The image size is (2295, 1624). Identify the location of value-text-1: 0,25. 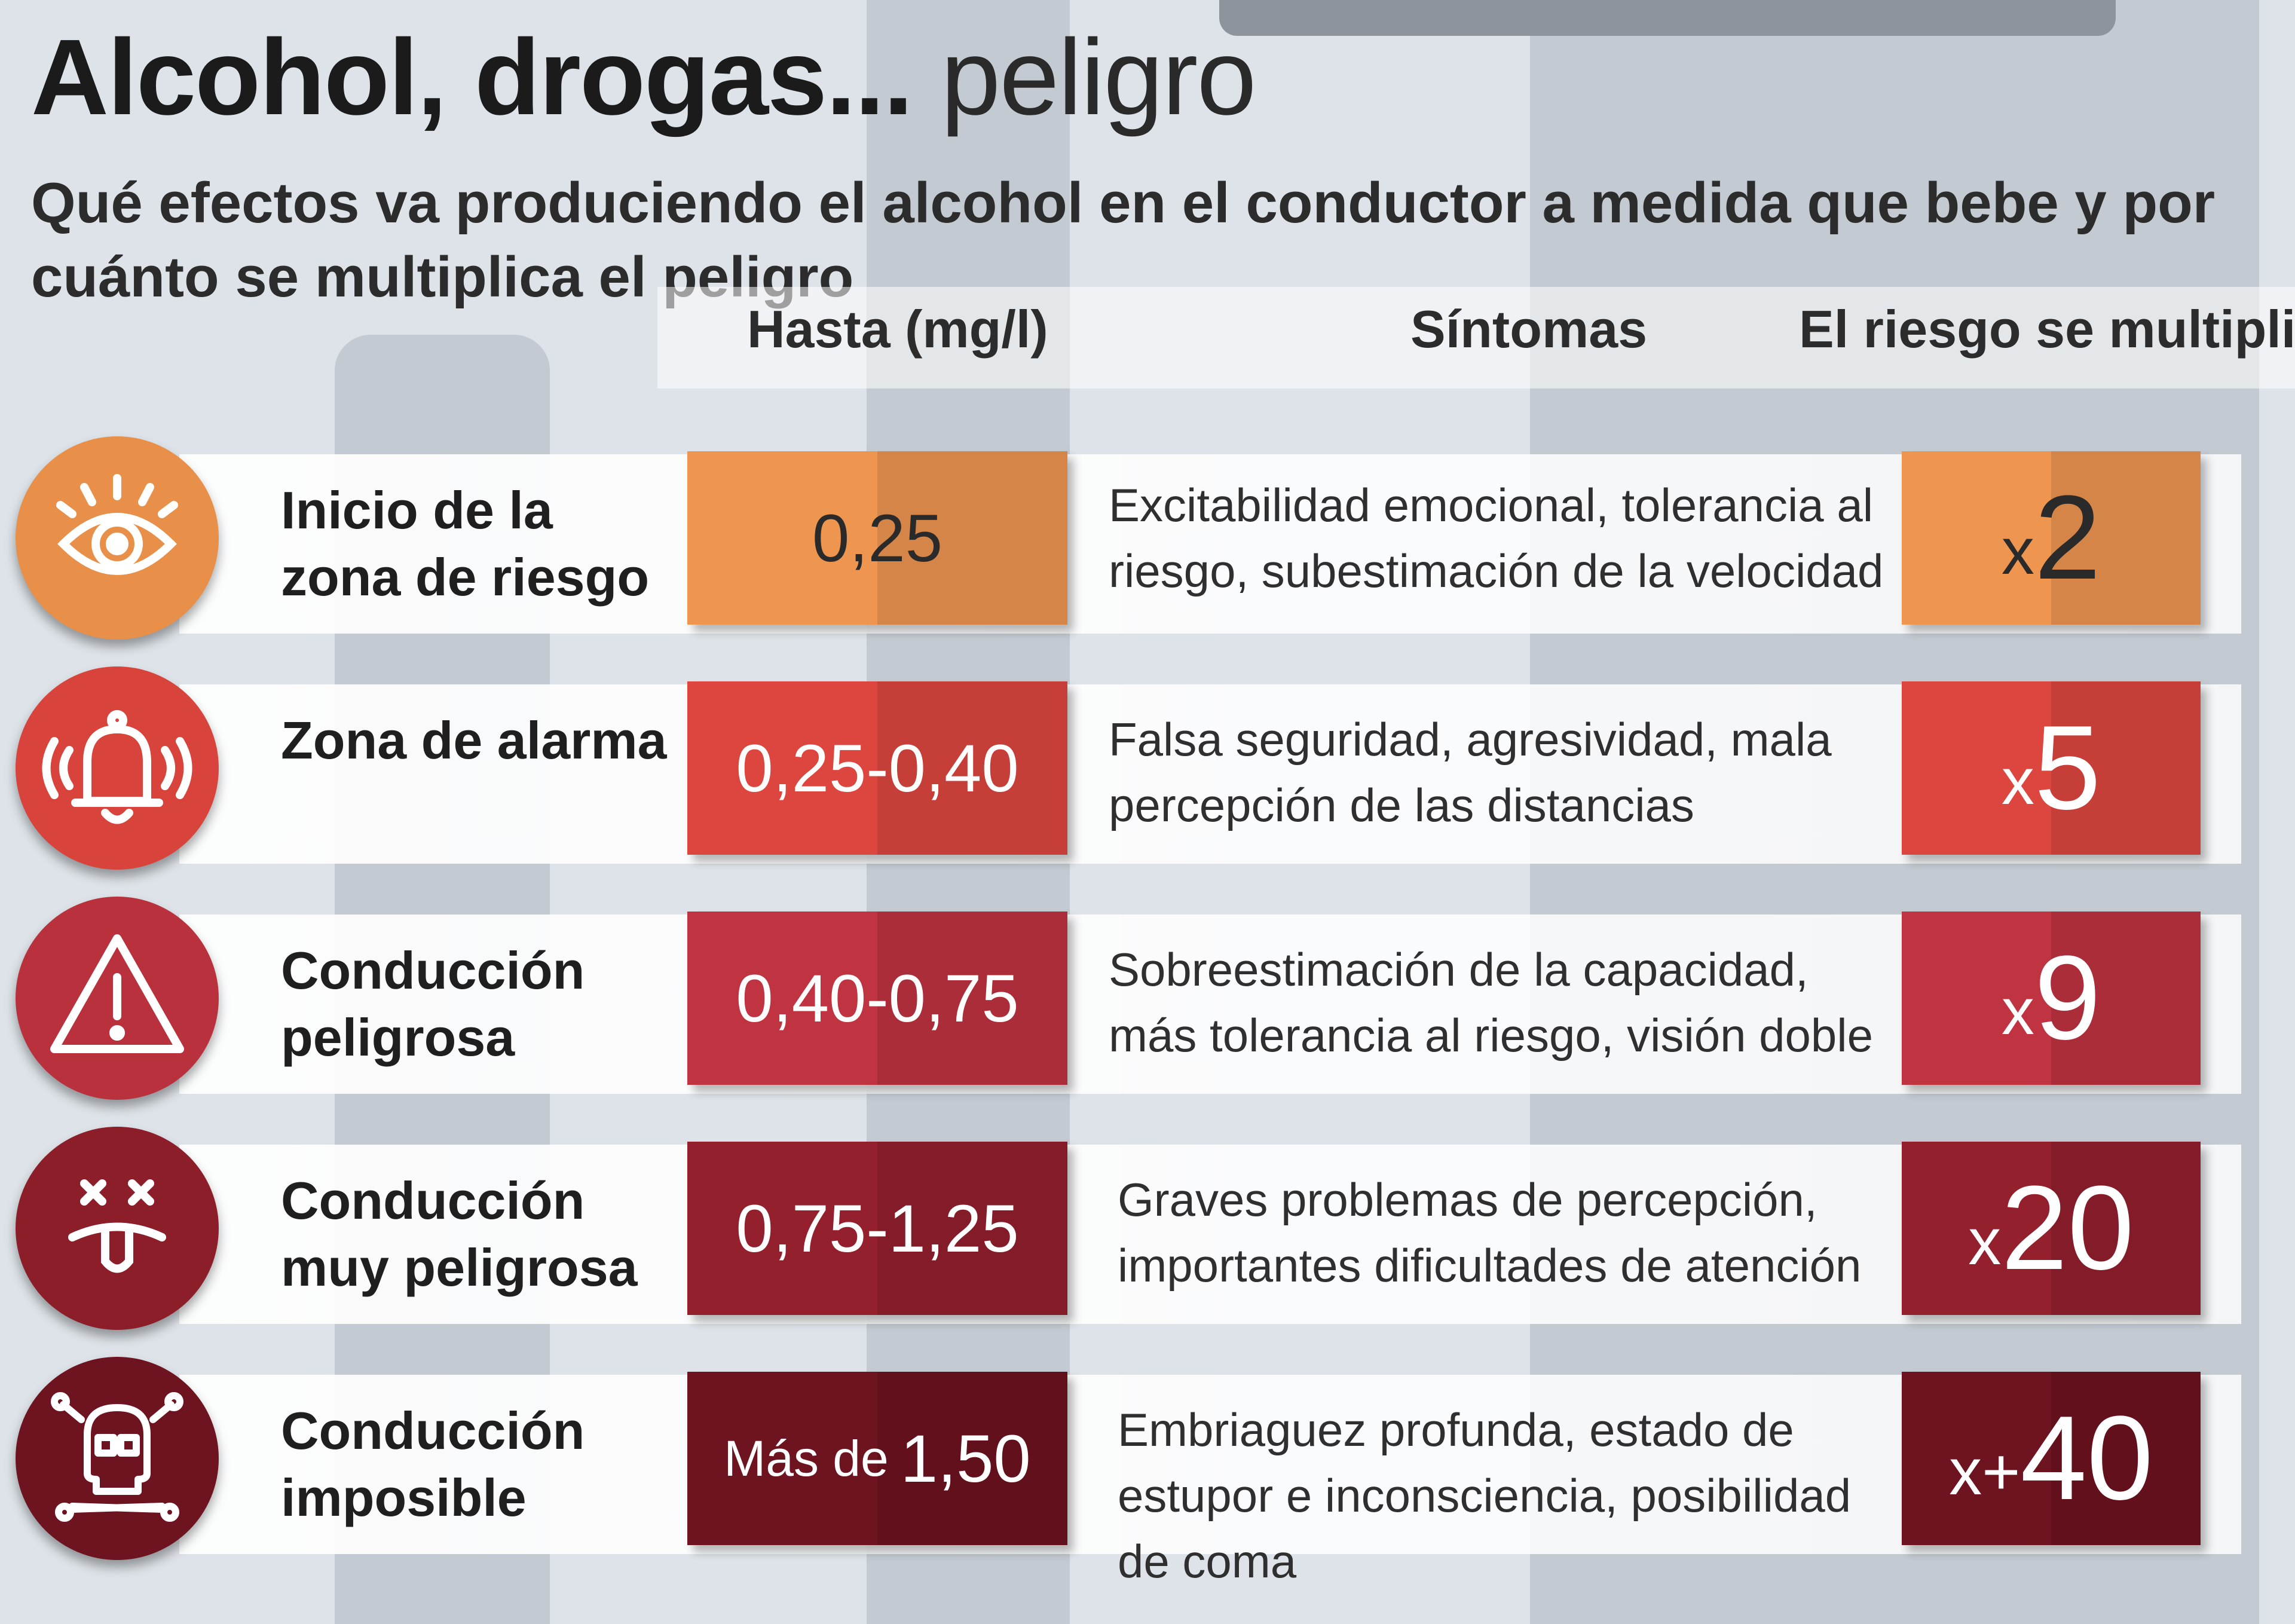
(877, 538).